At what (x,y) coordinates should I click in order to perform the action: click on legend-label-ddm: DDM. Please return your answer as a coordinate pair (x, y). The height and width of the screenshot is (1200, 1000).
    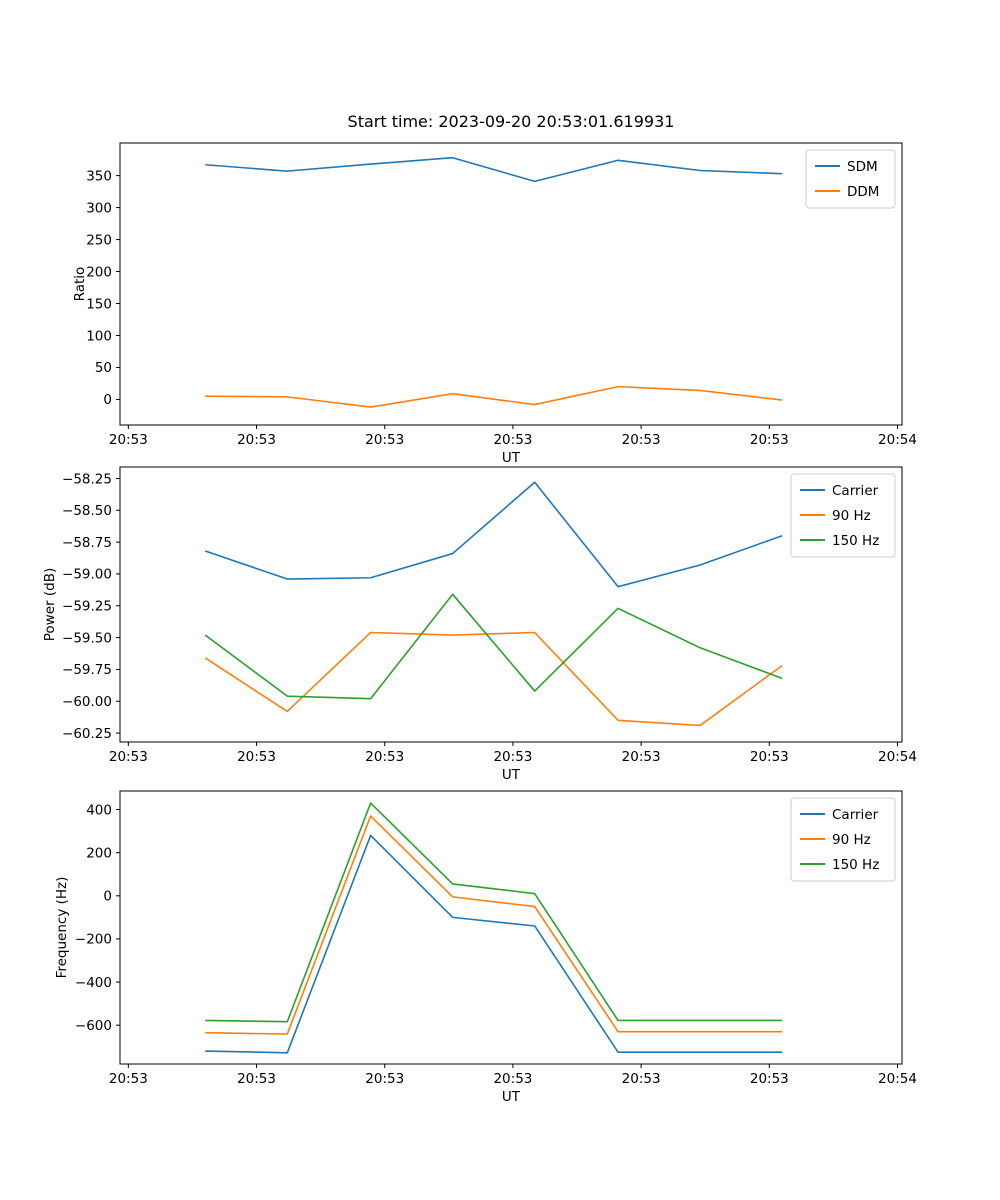
    Looking at the image, I should click on (863, 192).